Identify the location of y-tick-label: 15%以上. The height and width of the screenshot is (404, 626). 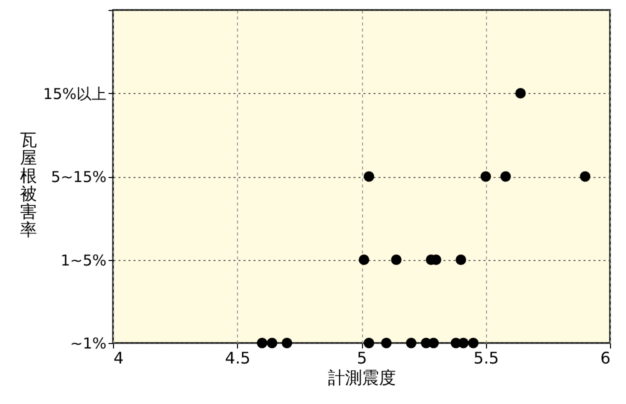
(74, 93).